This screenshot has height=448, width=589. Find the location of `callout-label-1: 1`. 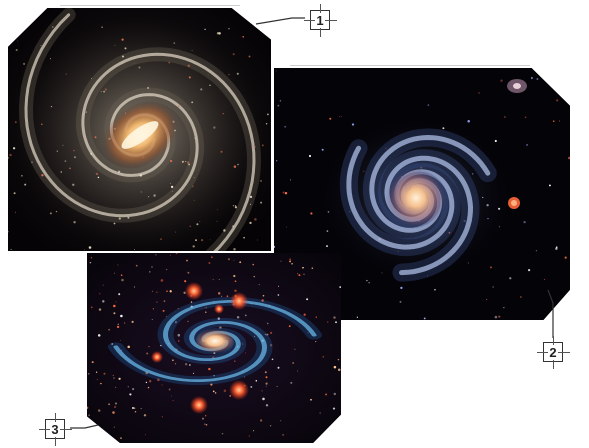

callout-label-1: 1 is located at coordinates (320, 20).